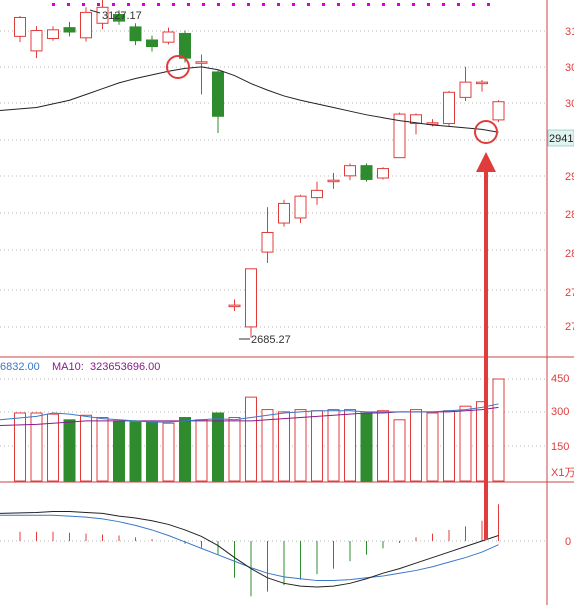  Describe the element at coordinates (569, 32) in the screenshot. I see `price-axis-tick-label: 31` at that location.